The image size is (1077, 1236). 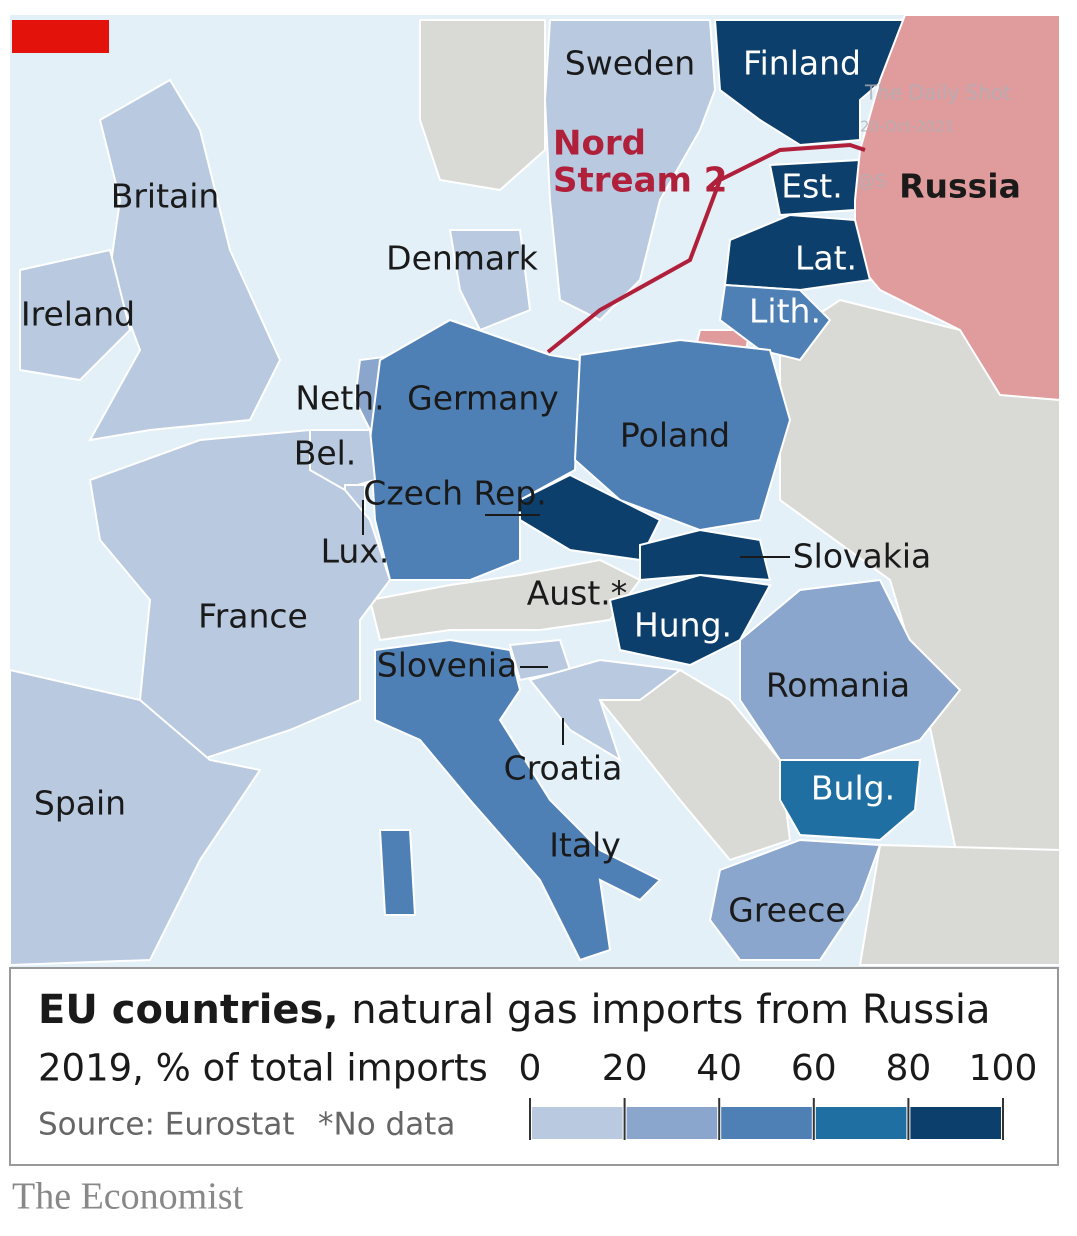 What do you see at coordinates (339, 398) in the screenshot?
I see `country-label: Neth.` at bounding box center [339, 398].